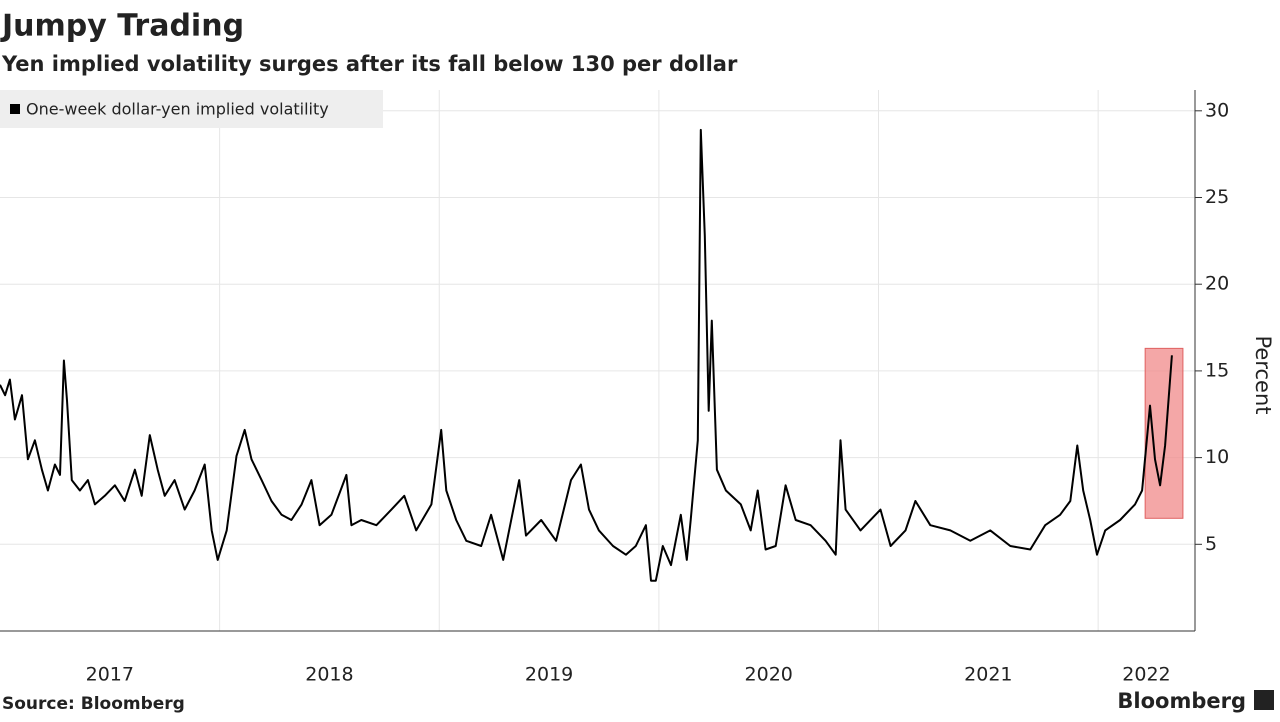 This screenshot has height=722, width=1280. I want to click on highlight-box, so click(1164, 433).